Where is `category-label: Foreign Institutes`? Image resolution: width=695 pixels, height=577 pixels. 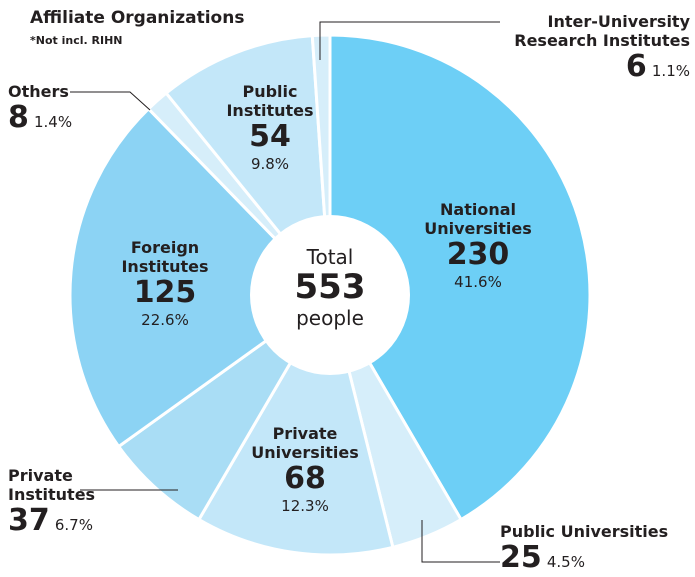
category-label: Foreign Institutes is located at coordinates (165, 257).